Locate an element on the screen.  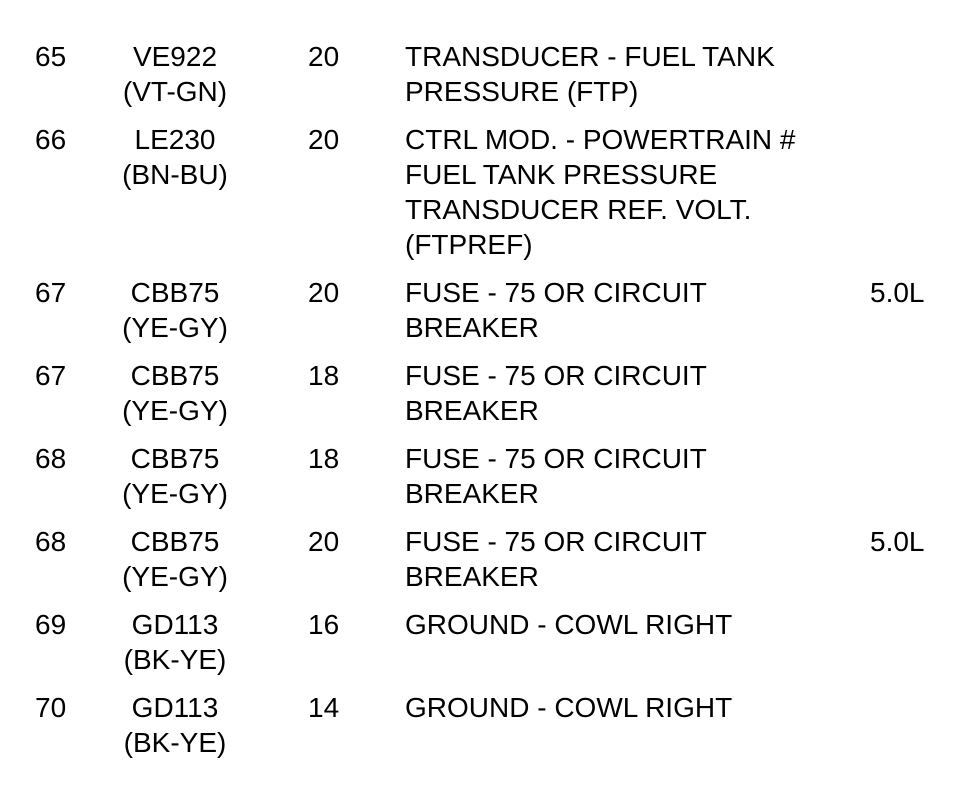
description-line: (FTPREF) is located at coordinates (469, 244).